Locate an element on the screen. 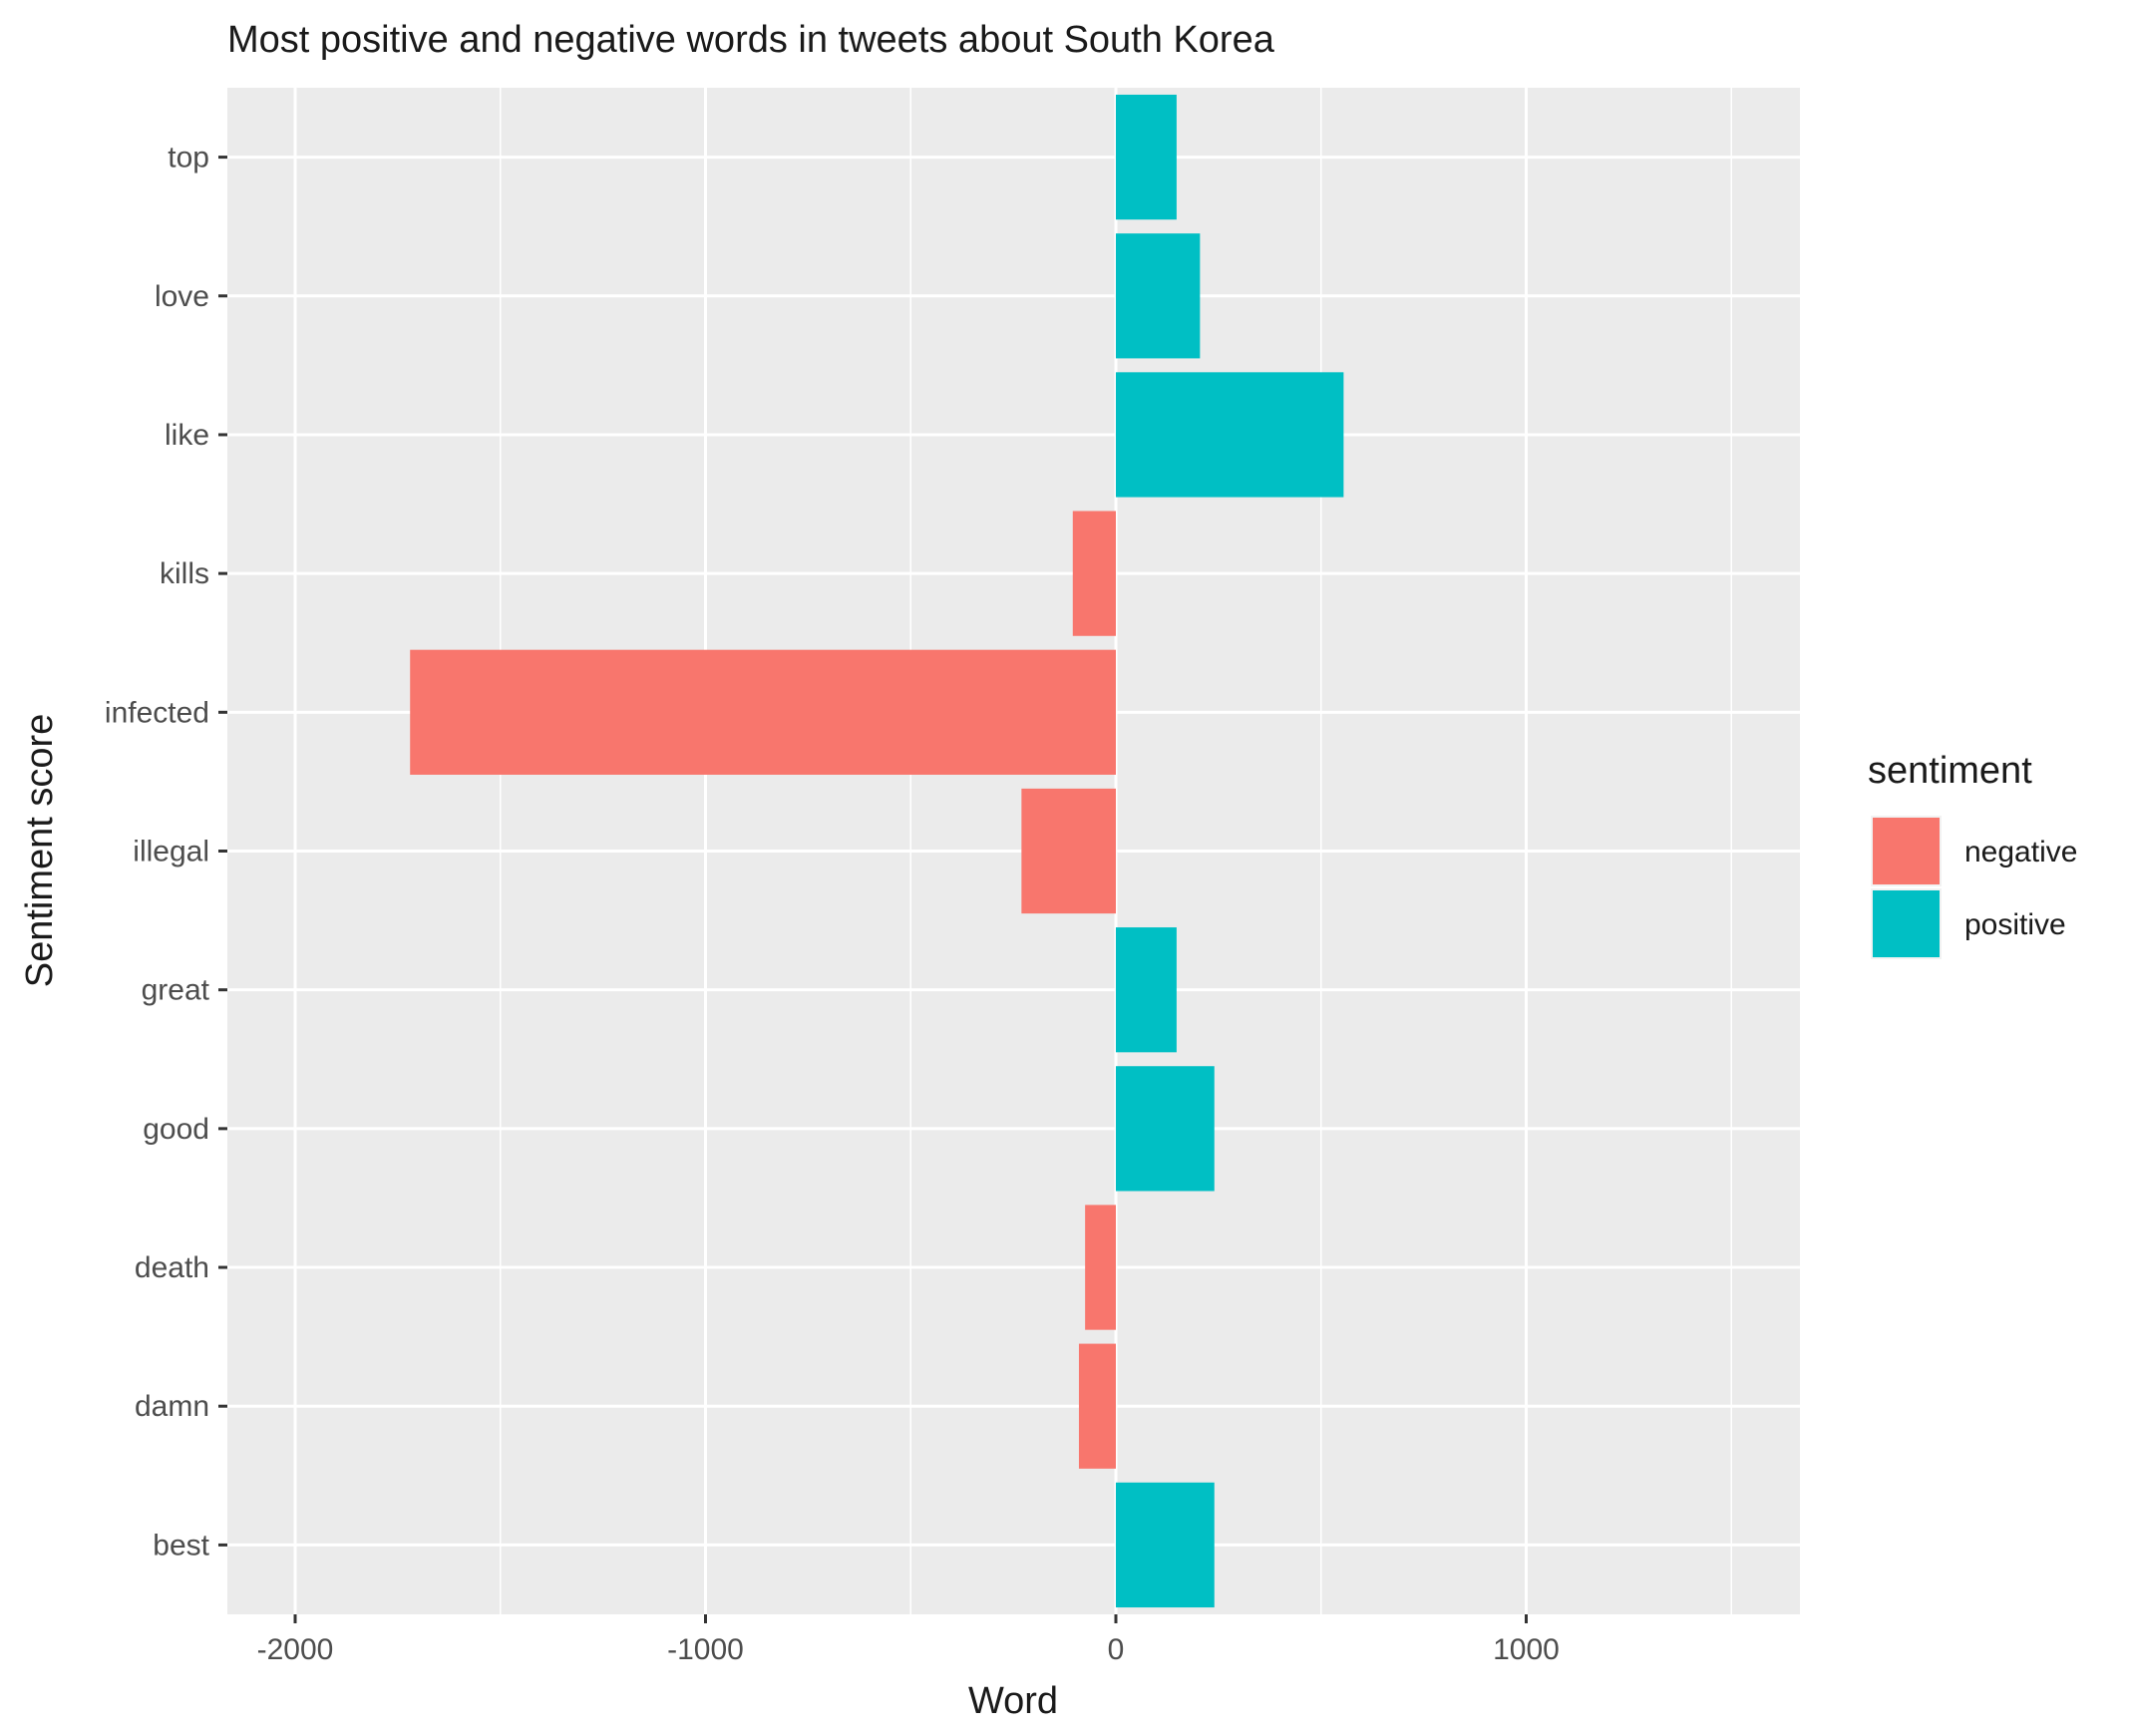 This screenshot has width=2131, height=1736. y-tick-label-death: death is located at coordinates (172, 1267).